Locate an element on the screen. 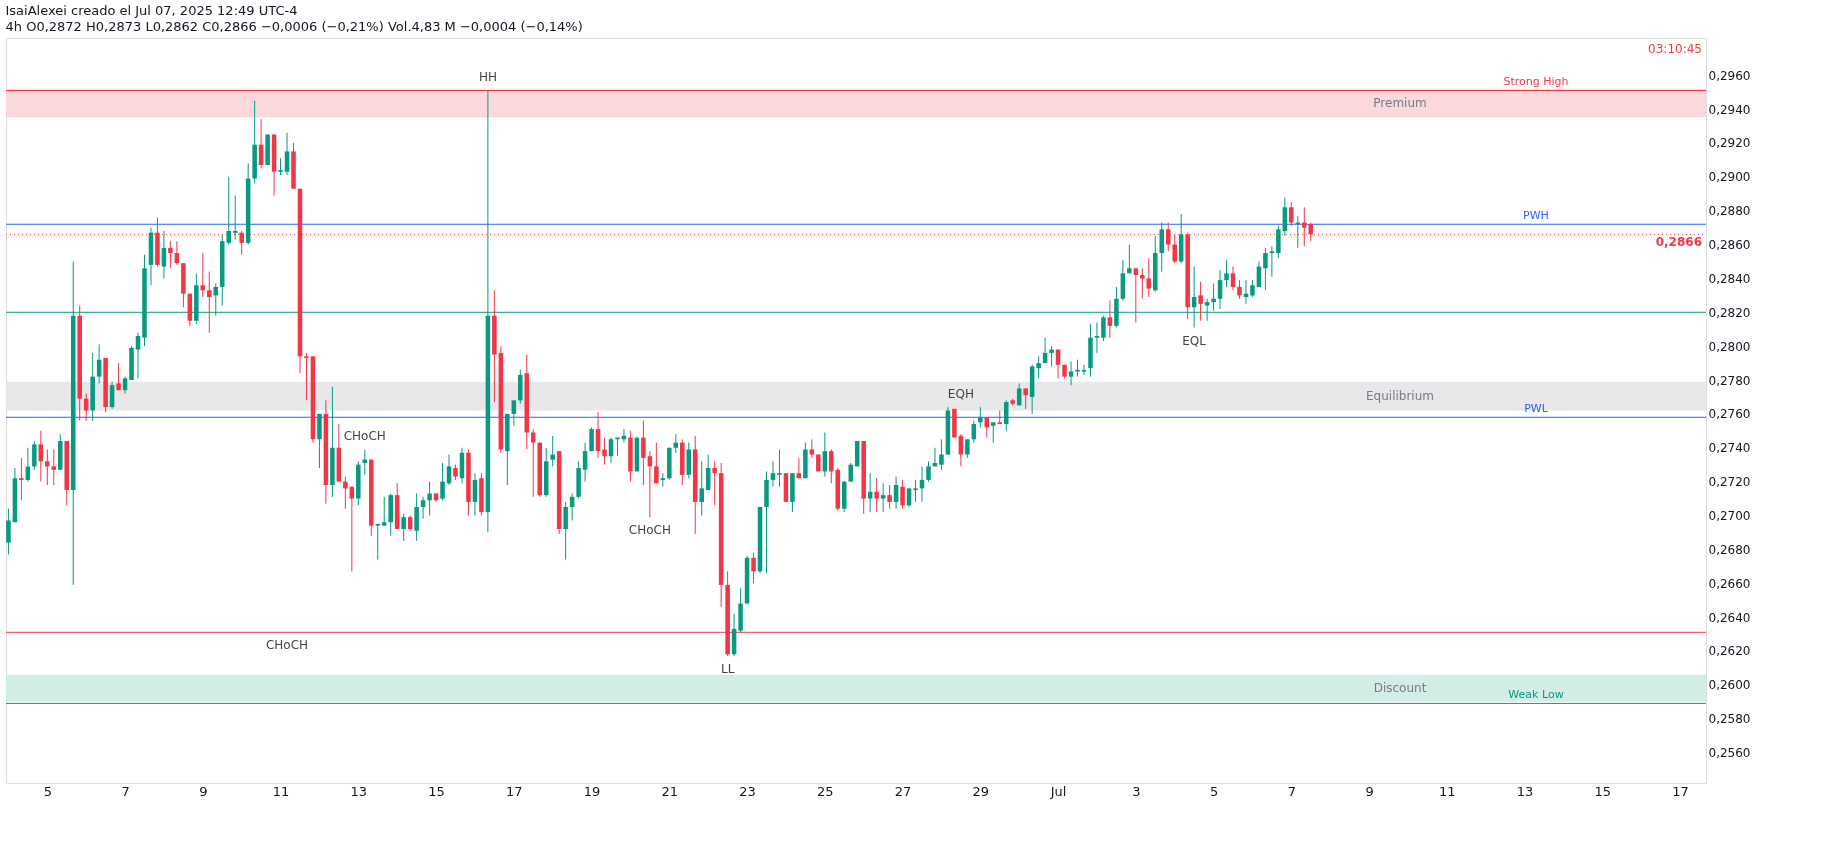 This screenshot has width=1826, height=853. y-tick-label: 0,2880 is located at coordinates (1729, 211).